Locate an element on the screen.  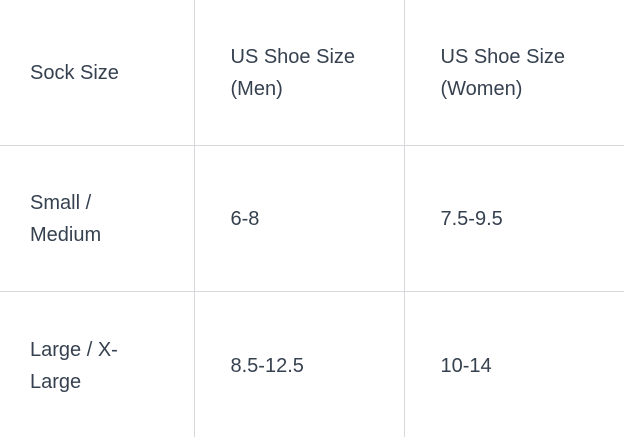
column-header-sock-size-label: Sock Size is located at coordinates (74, 72).